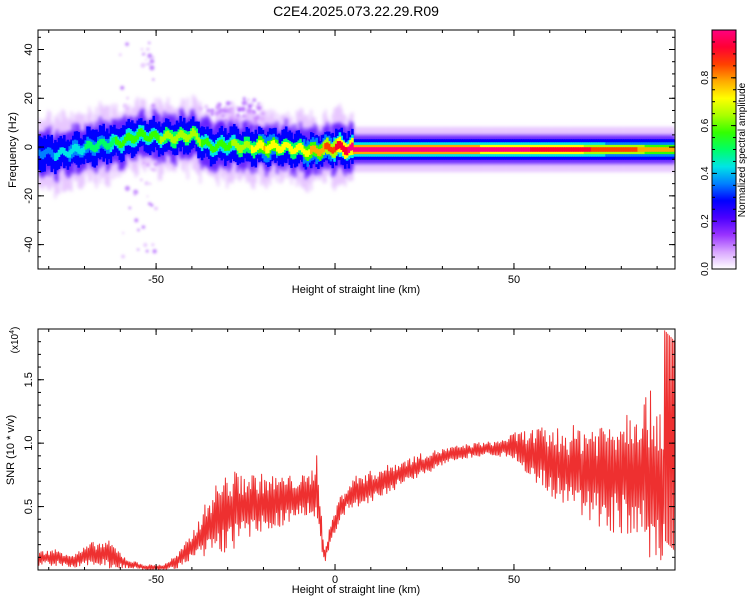  Describe the element at coordinates (705, 125) in the screenshot. I see `colorbar-tick-label: 0.6` at that location.